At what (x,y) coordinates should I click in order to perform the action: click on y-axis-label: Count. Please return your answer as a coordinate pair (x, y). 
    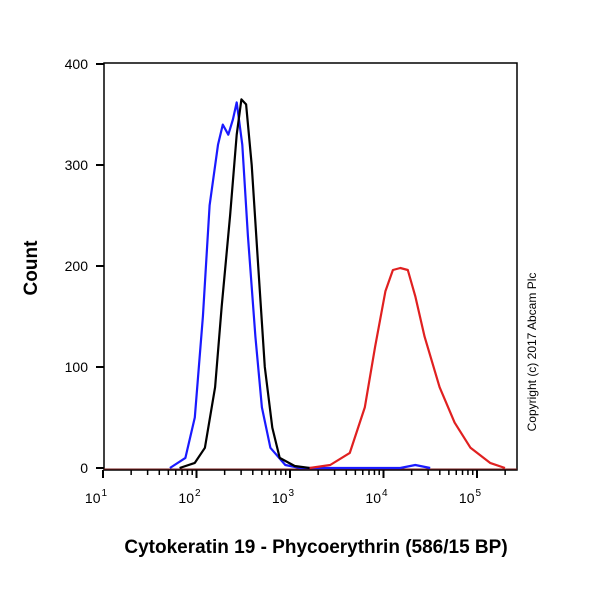
    Looking at the image, I should click on (31, 268).